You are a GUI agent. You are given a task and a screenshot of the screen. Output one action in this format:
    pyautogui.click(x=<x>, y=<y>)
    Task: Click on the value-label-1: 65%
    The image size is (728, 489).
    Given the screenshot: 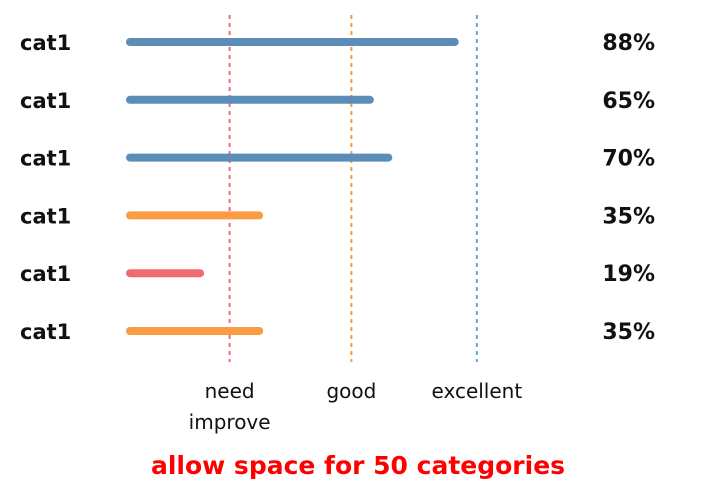 What is the action you would take?
    pyautogui.click(x=628, y=101)
    